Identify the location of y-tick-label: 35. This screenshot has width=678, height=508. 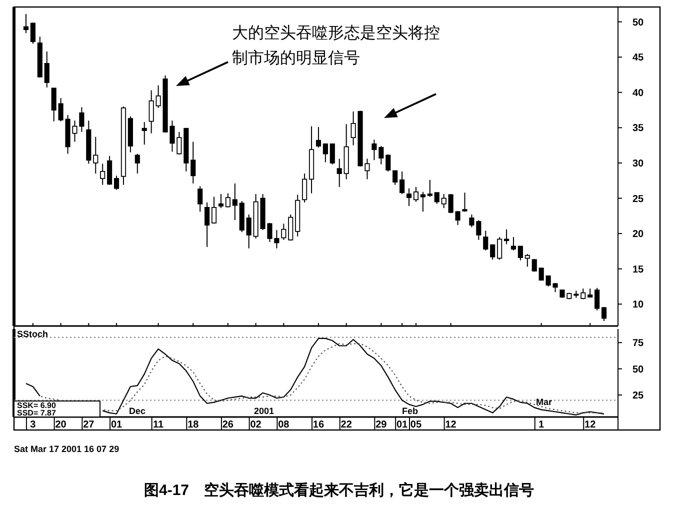
(638, 128).